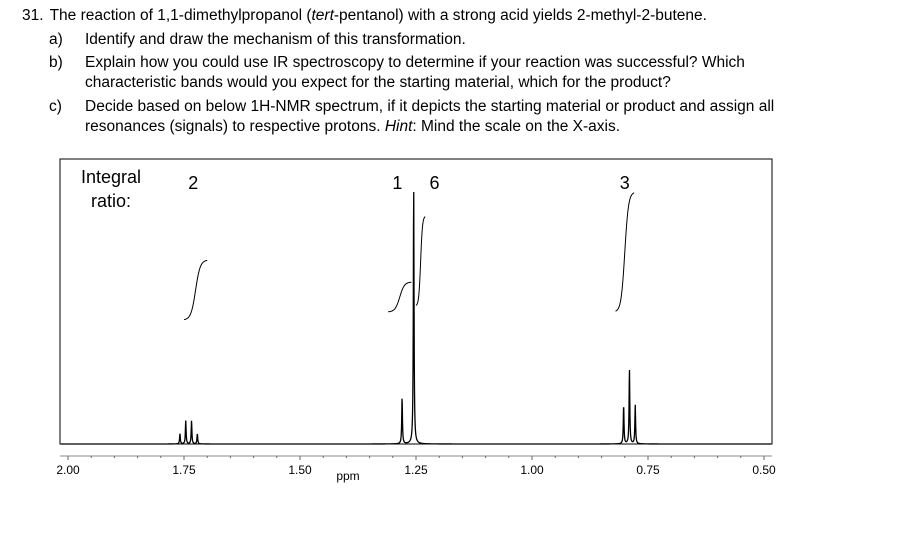 This screenshot has height=543, width=922. I want to click on question-number: 31., so click(33, 15).